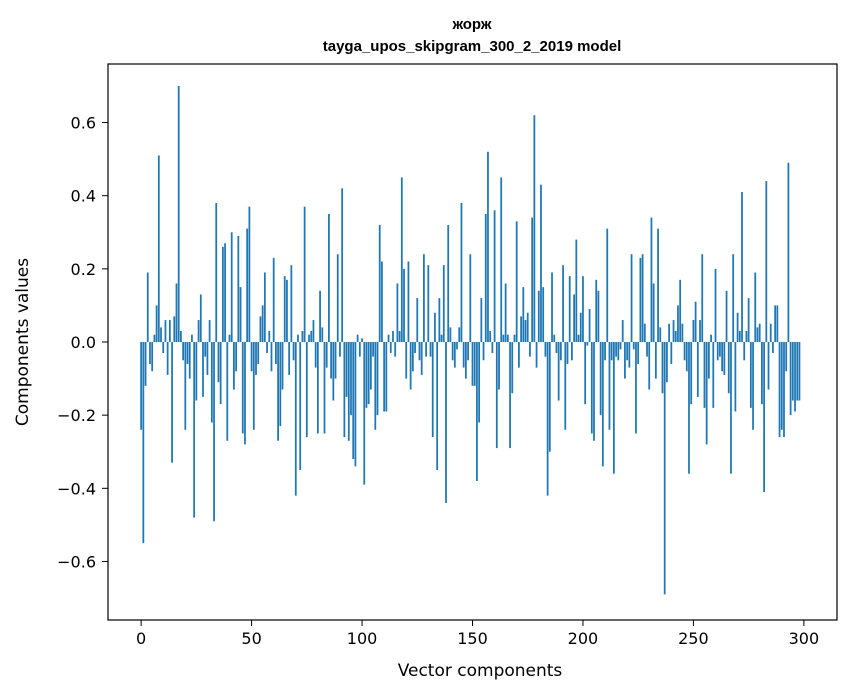 Image resolution: width=867 pixels, height=696 pixels. I want to click on y-tick-label: −0.4, so click(76, 488).